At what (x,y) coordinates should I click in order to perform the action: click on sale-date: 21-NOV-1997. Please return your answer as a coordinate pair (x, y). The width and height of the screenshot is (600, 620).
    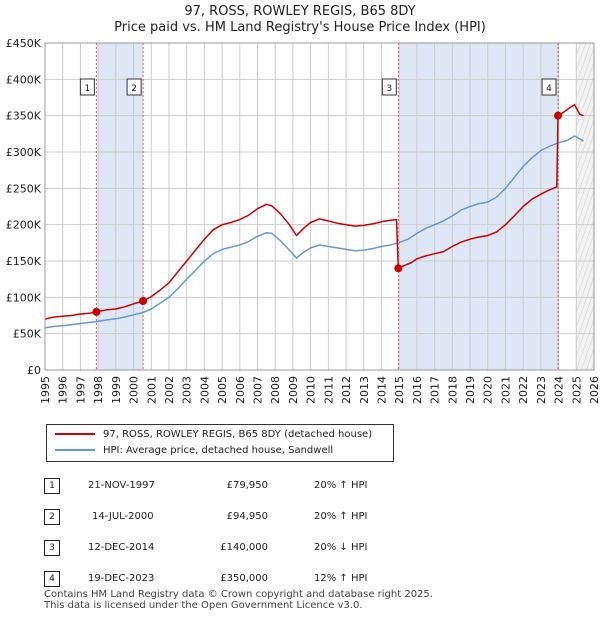
    Looking at the image, I should click on (121, 485).